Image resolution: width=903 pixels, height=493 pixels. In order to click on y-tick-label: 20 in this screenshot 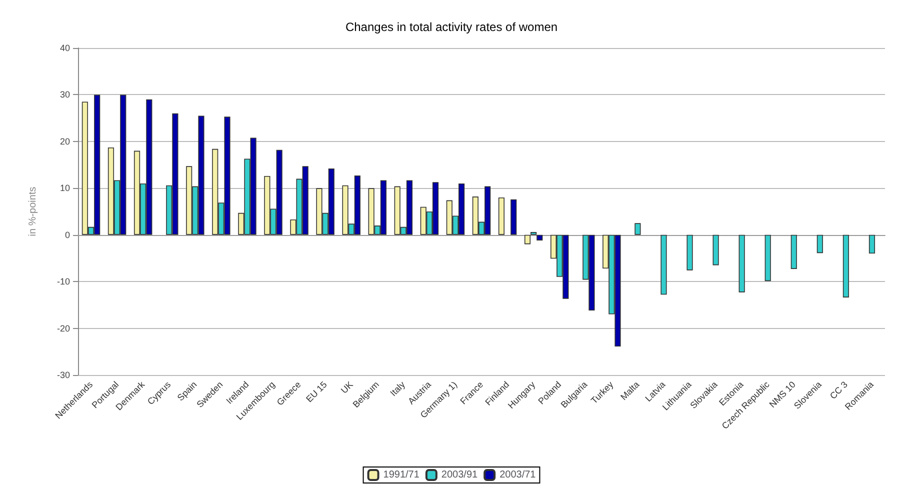, I will do `click(65, 141)`.